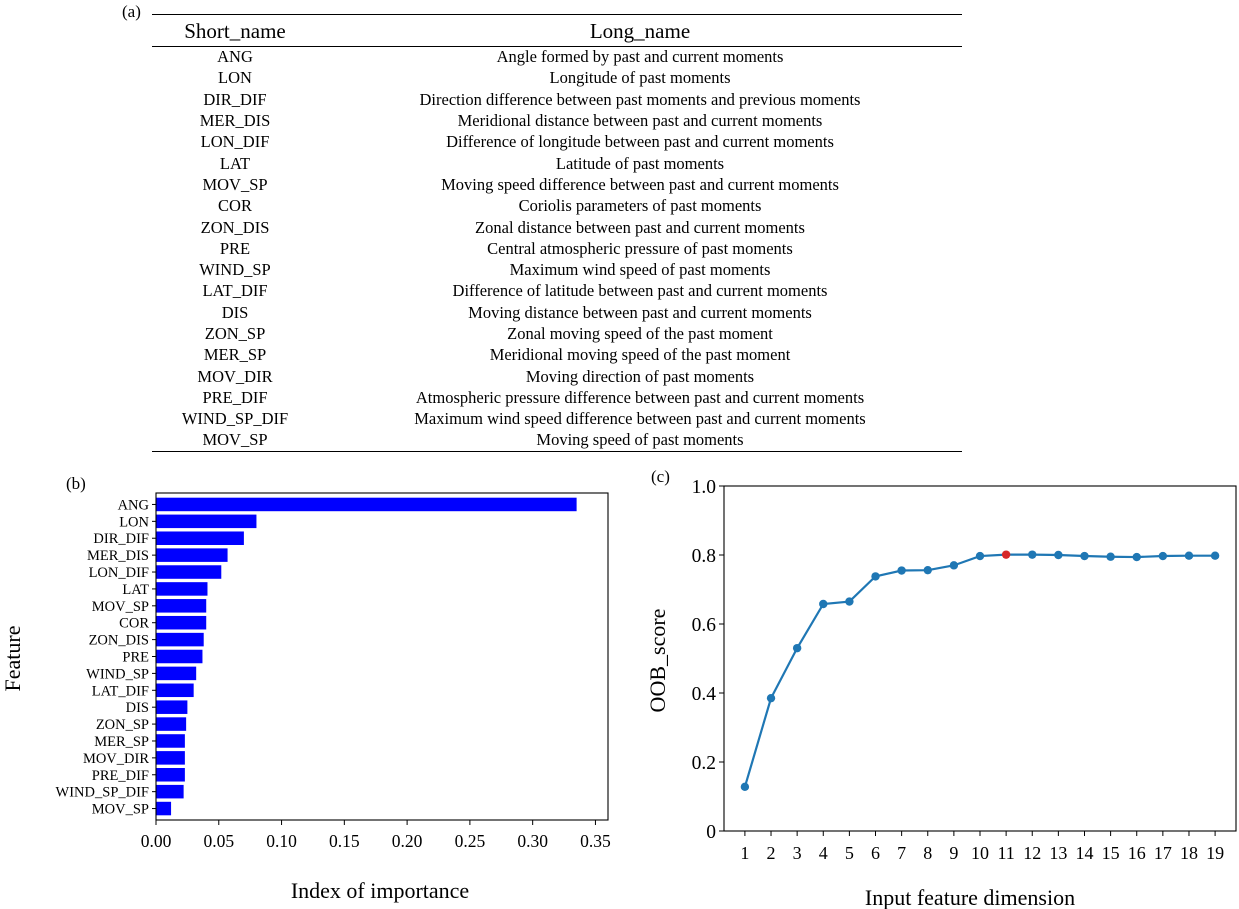 The width and height of the screenshot is (1239, 909). What do you see at coordinates (119, 641) in the screenshot?
I see `y-tick-label: ZON_DIS` at bounding box center [119, 641].